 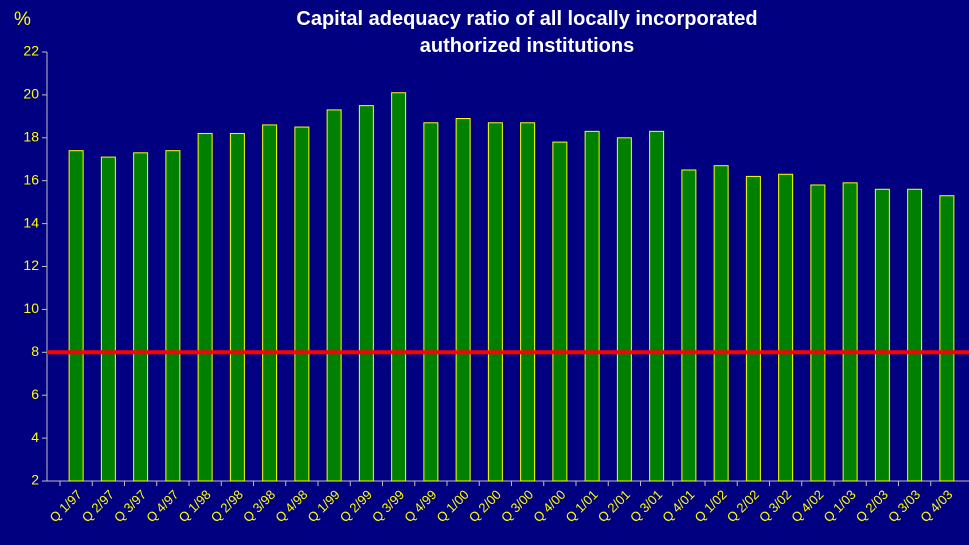 I want to click on x-tick-label: Q 4/01, so click(x=678, y=506).